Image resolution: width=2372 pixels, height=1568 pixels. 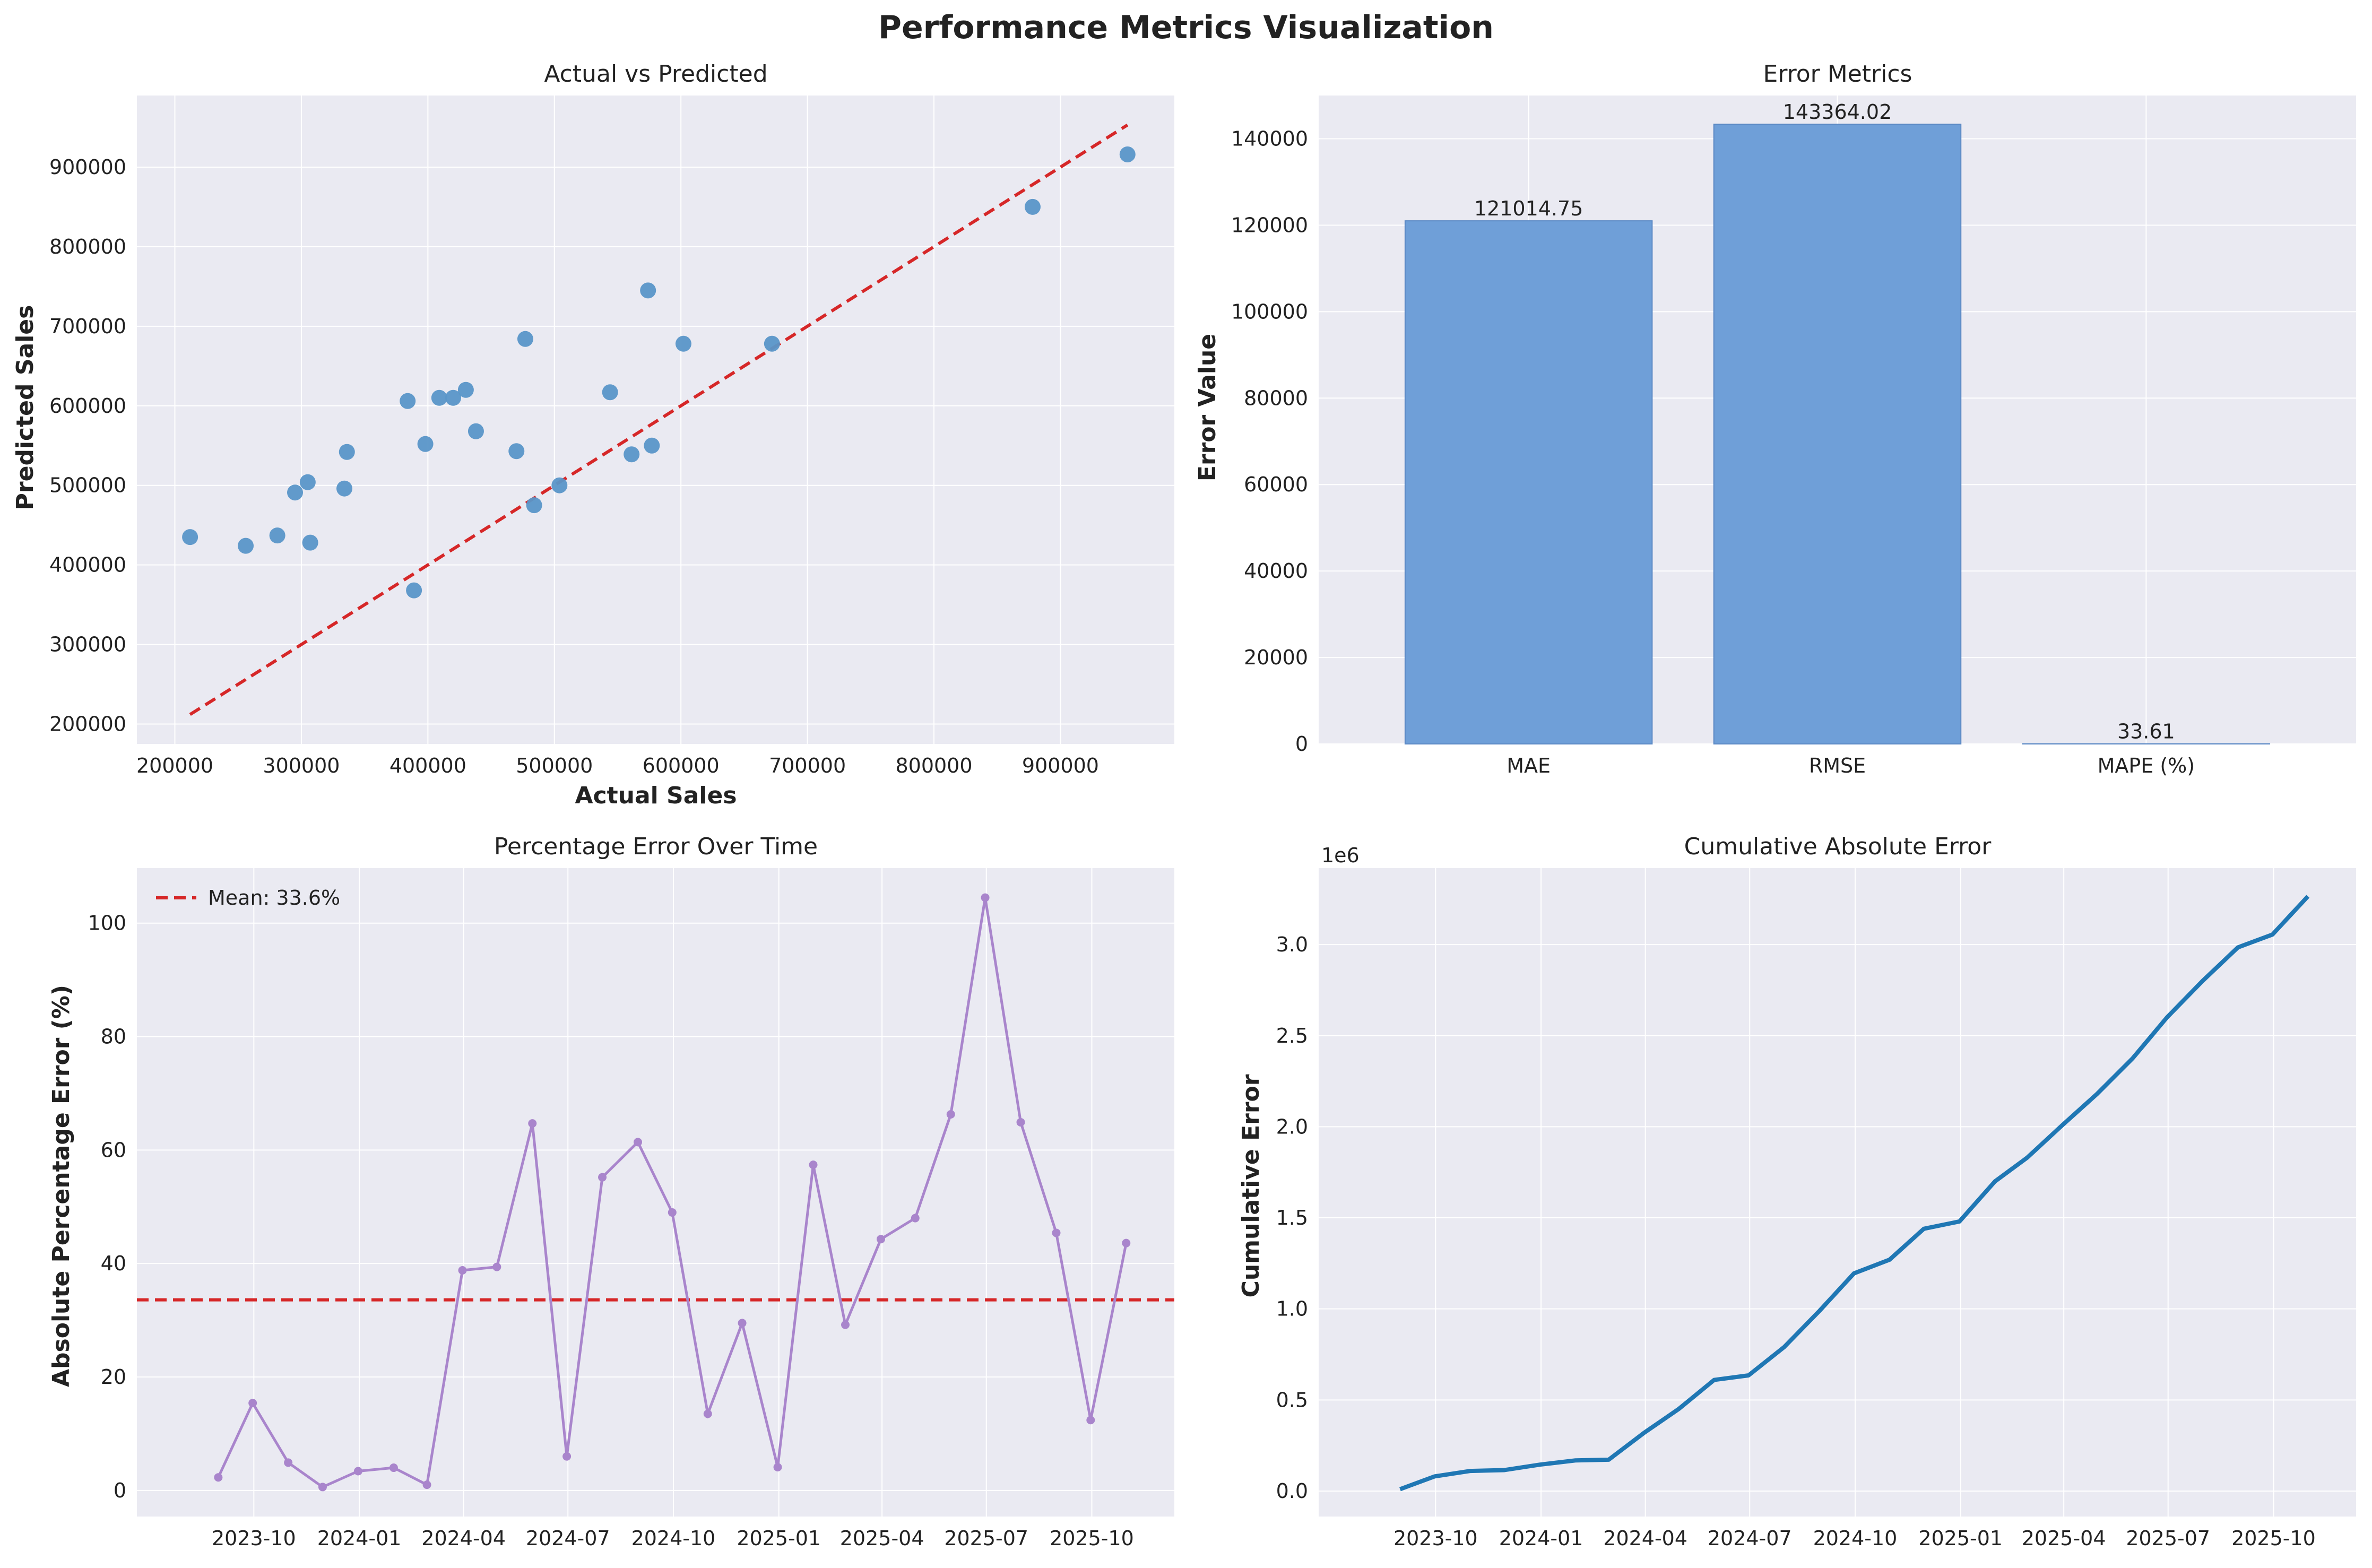 What do you see at coordinates (1541, 1538) in the screenshot?
I see `cum-xtick-label: 2024-01` at bounding box center [1541, 1538].